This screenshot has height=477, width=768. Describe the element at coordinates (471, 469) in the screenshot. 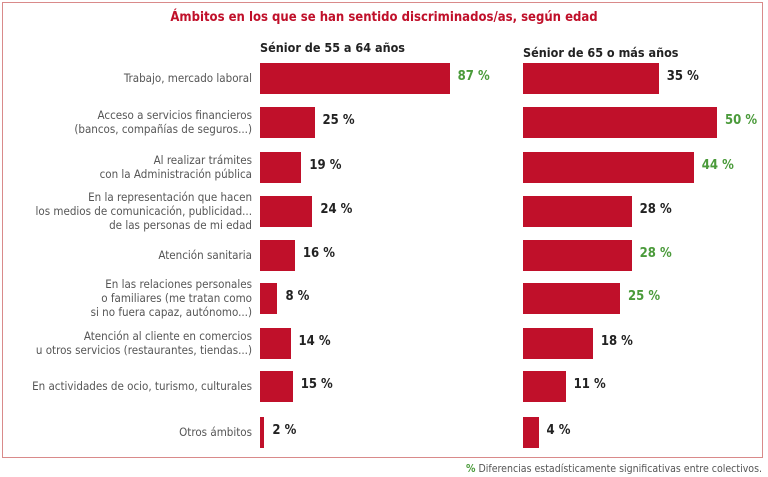

I see `footnote-marker: %` at that location.